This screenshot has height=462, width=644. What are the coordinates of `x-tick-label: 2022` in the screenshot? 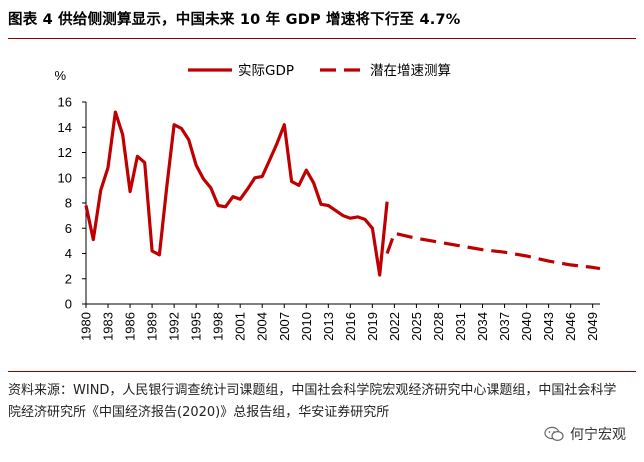 It's located at (394, 326).